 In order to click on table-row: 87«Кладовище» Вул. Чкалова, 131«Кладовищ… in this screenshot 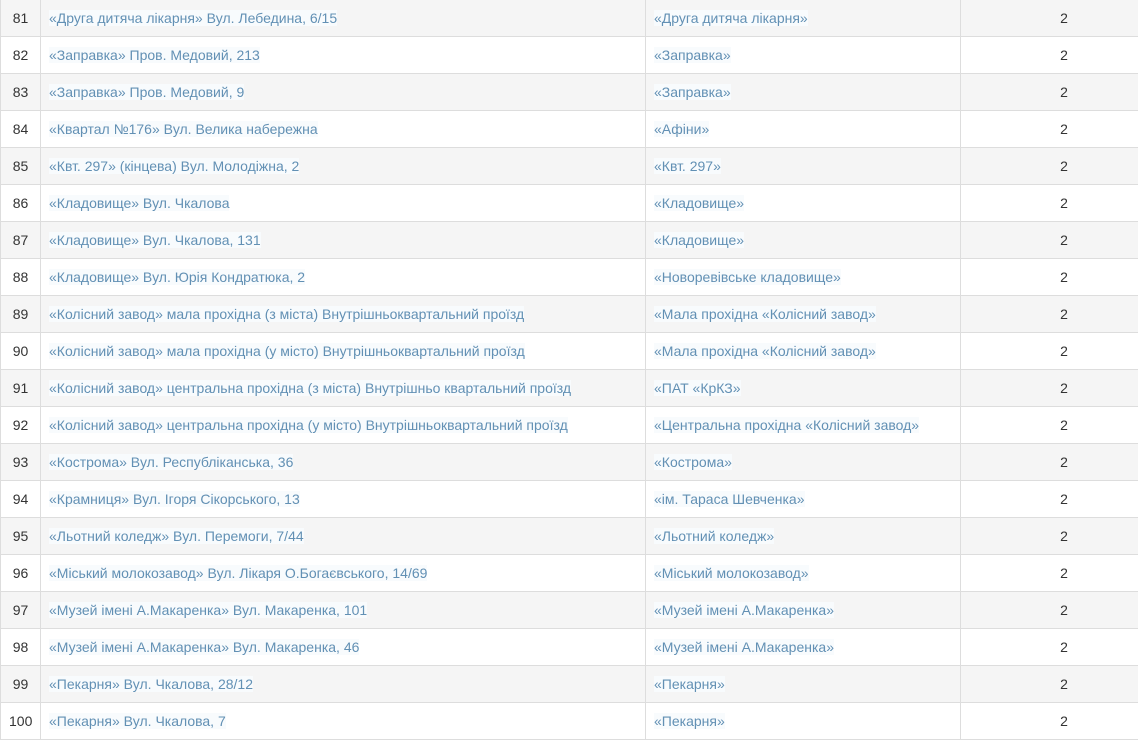, I will do `click(569, 240)`.